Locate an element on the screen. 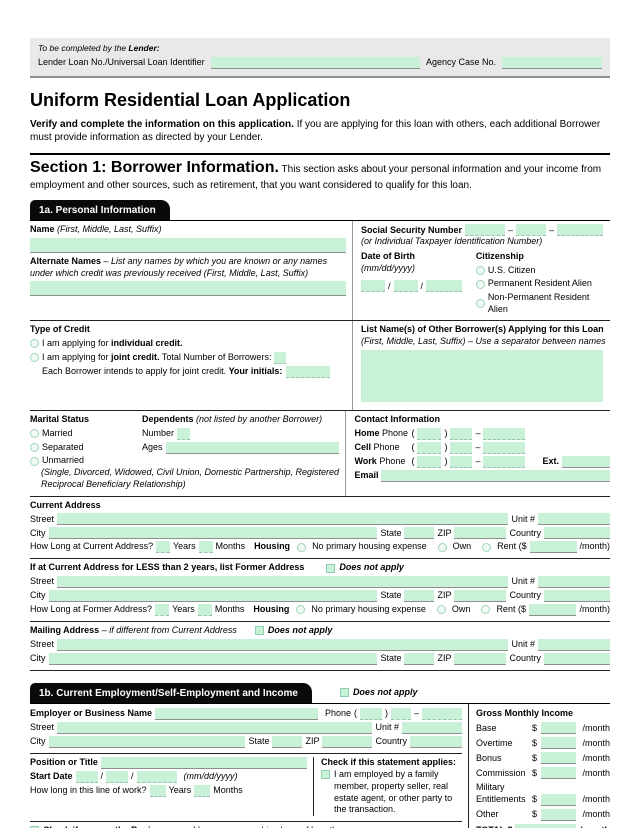  dependents-number-input is located at coordinates (184, 434).